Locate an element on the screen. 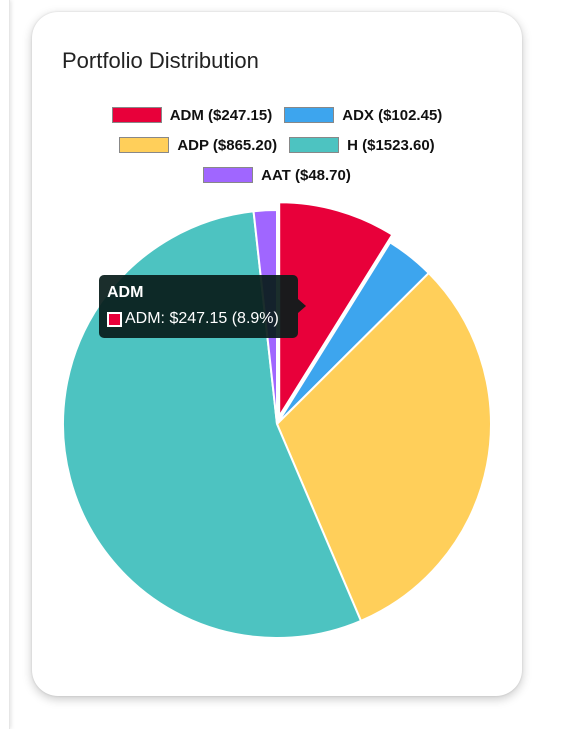 This screenshot has height=729, width=571. legend-item-adx: ADX ($102.45) is located at coordinates (363, 115).